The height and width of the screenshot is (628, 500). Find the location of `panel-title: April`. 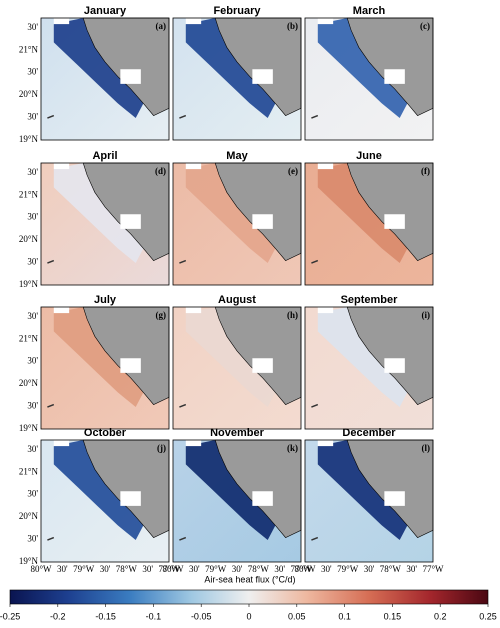

panel-title: April is located at coordinates (104, 156).